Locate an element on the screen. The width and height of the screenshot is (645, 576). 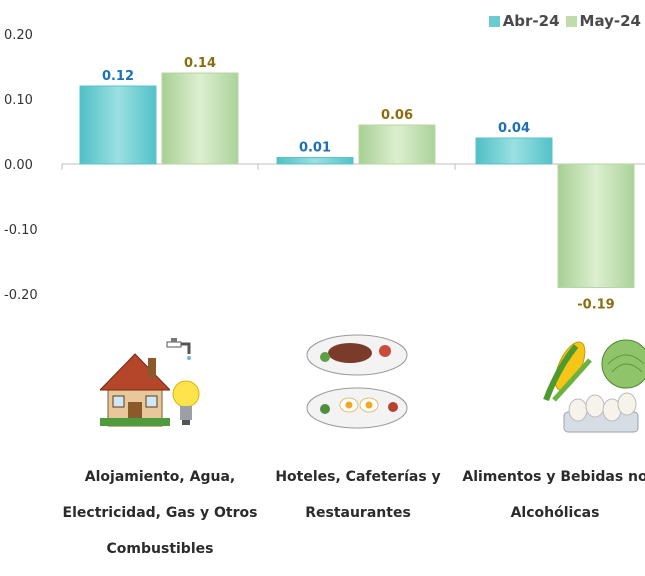
plates-of-food-icon is located at coordinates (357, 381).